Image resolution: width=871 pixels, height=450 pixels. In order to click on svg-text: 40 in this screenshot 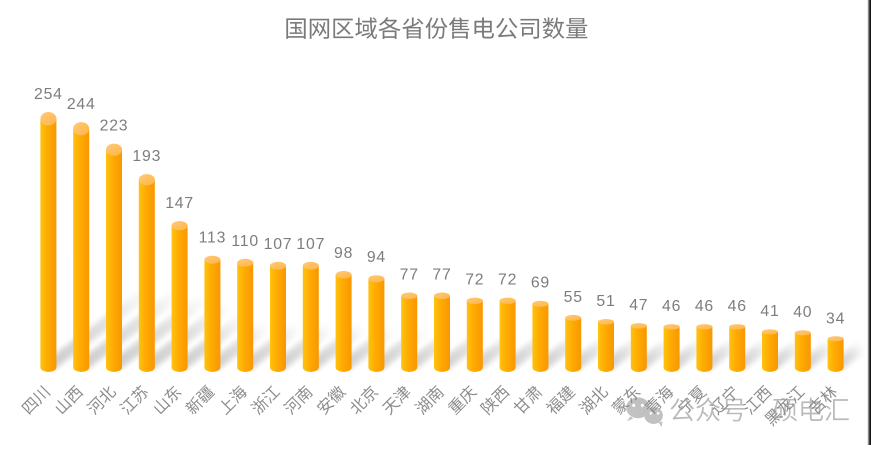, I will do `click(802, 312)`.